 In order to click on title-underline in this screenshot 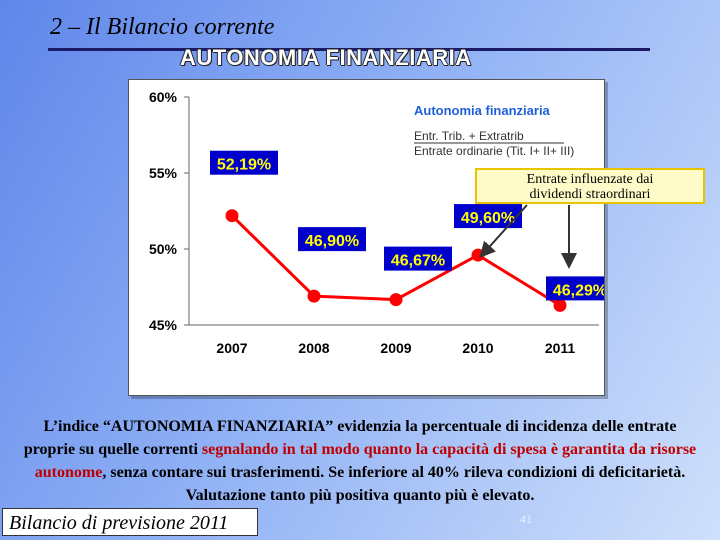, I will do `click(349, 49)`.